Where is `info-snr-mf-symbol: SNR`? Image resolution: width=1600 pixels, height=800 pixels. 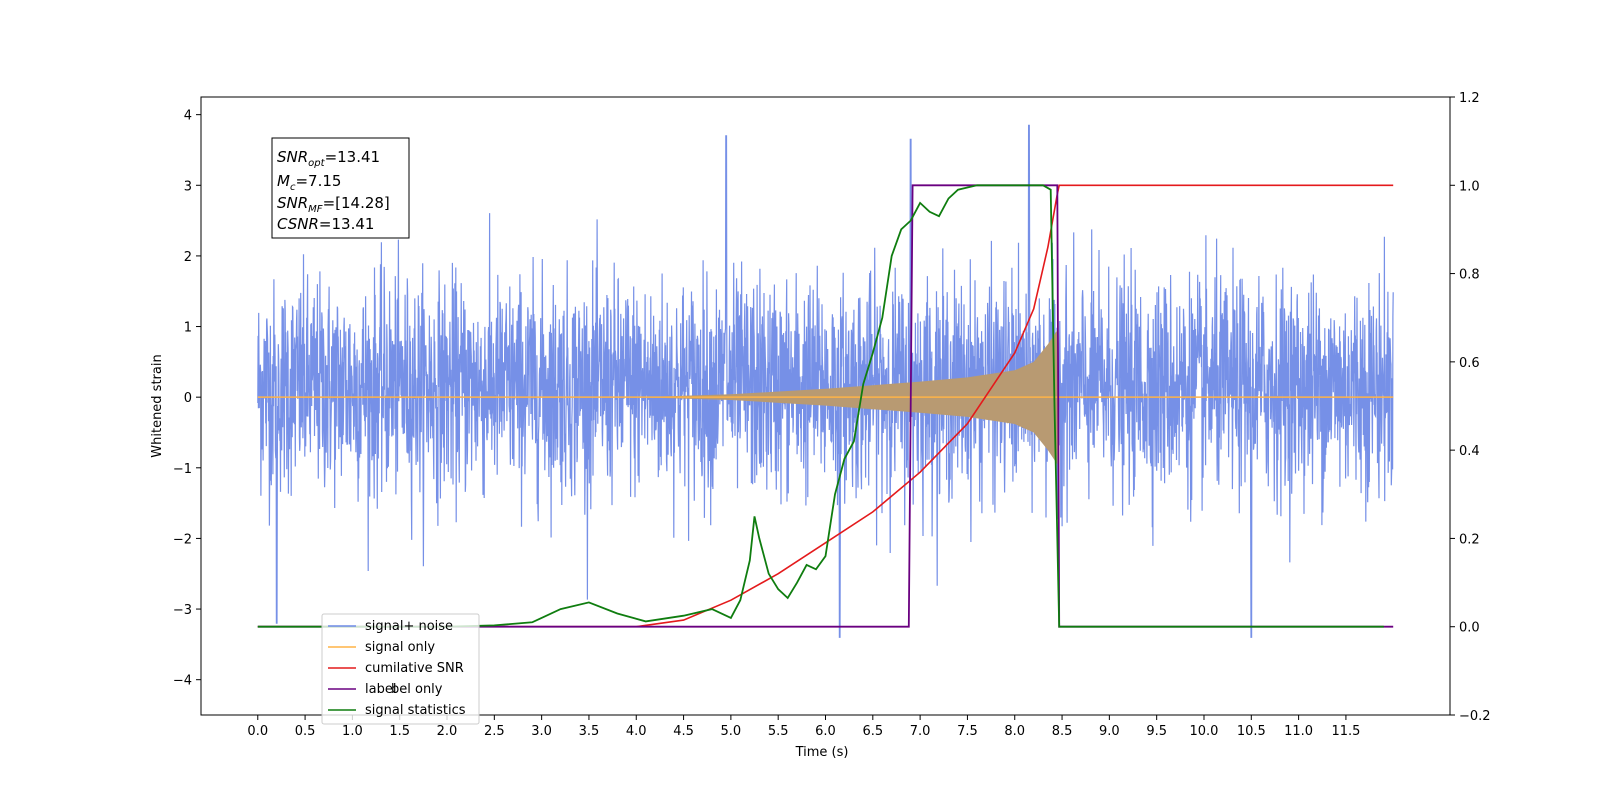 info-snr-mf-symbol: SNR is located at coordinates (292, 203).